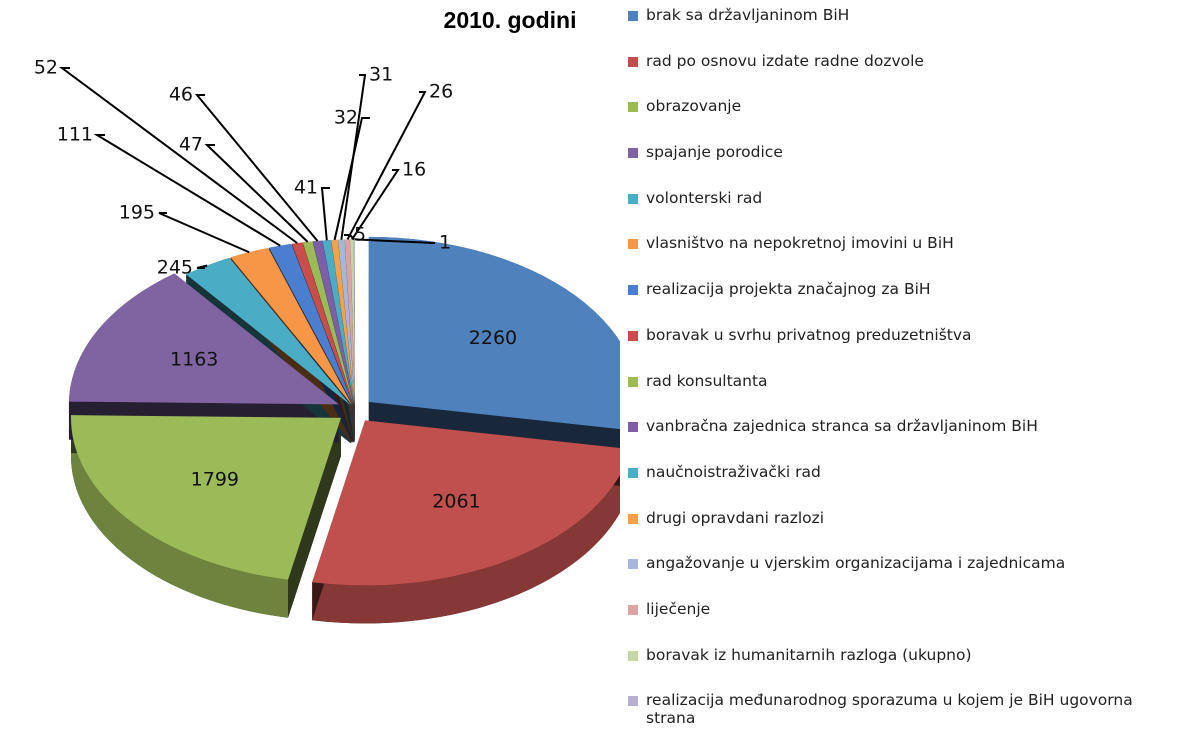 This screenshot has width=1177, height=738. I want to click on data-label: 16, so click(414, 170).